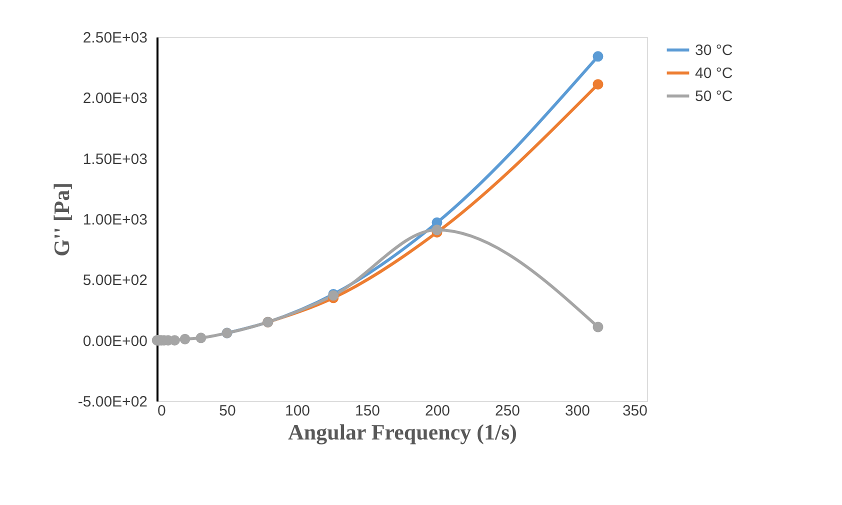 This screenshot has height=505, width=842. Describe the element at coordinates (402, 432) in the screenshot. I see `x-axis-title: Angular Frequency (1/s)` at that location.